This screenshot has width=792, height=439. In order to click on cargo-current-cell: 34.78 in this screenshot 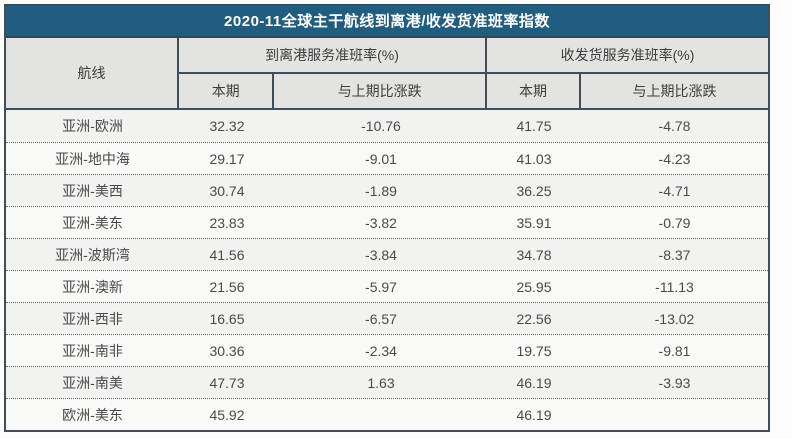, I will do `click(534, 254)`.